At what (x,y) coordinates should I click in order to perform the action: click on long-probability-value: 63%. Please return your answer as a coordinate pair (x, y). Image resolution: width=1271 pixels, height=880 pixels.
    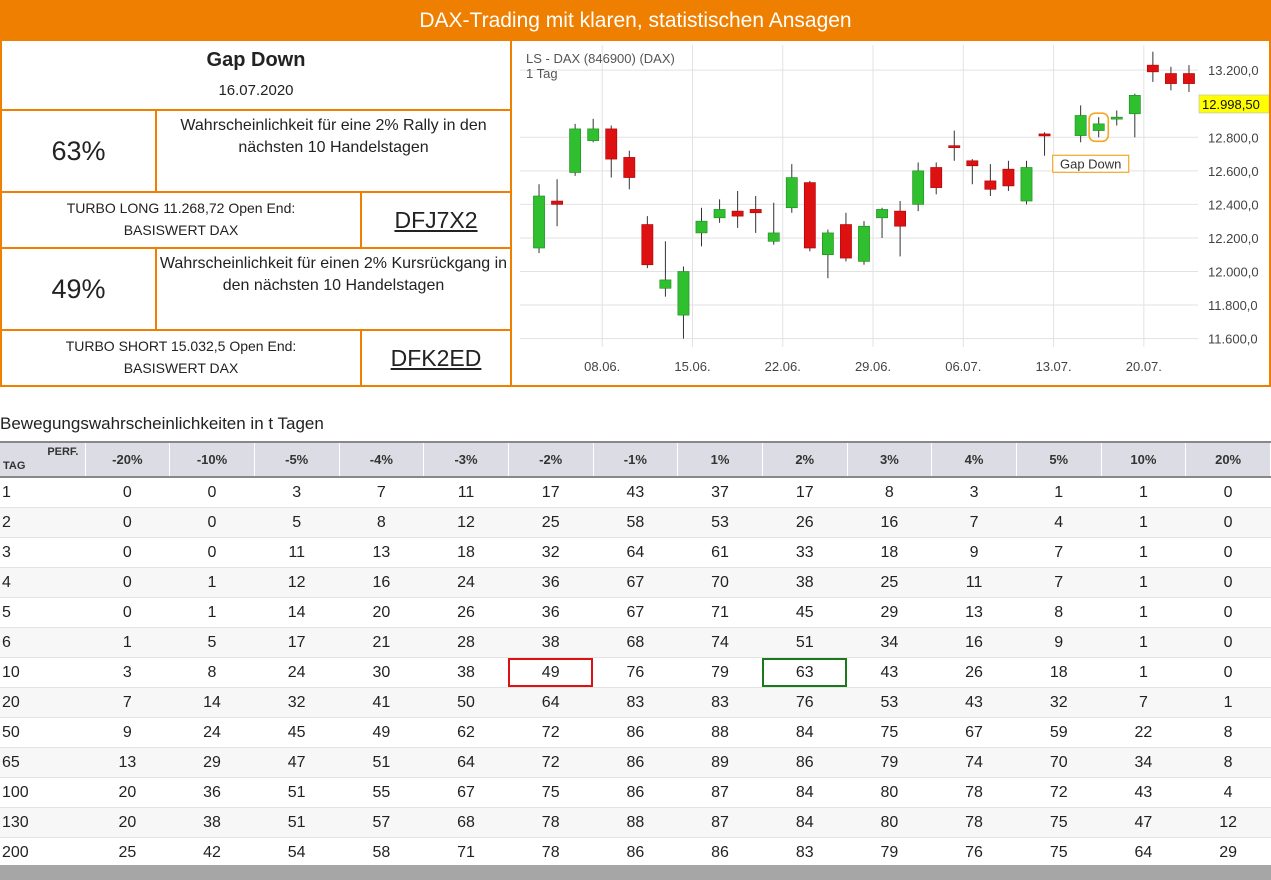
    Looking at the image, I should click on (78, 150).